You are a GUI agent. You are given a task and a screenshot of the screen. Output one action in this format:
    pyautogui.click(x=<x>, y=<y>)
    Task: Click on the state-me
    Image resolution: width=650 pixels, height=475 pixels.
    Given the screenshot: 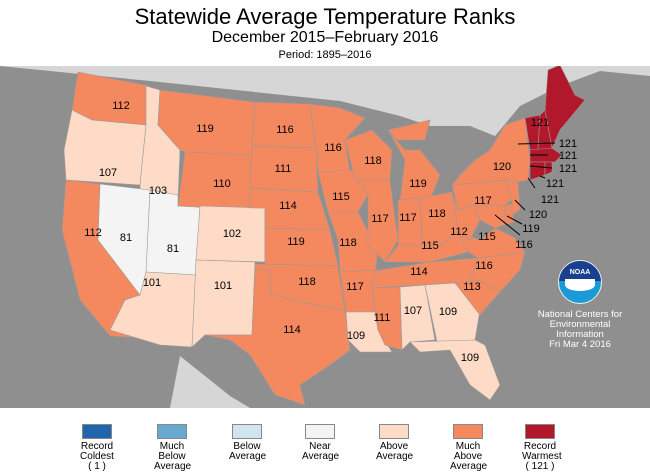 What is the action you would take?
    pyautogui.click(x=565, y=108)
    